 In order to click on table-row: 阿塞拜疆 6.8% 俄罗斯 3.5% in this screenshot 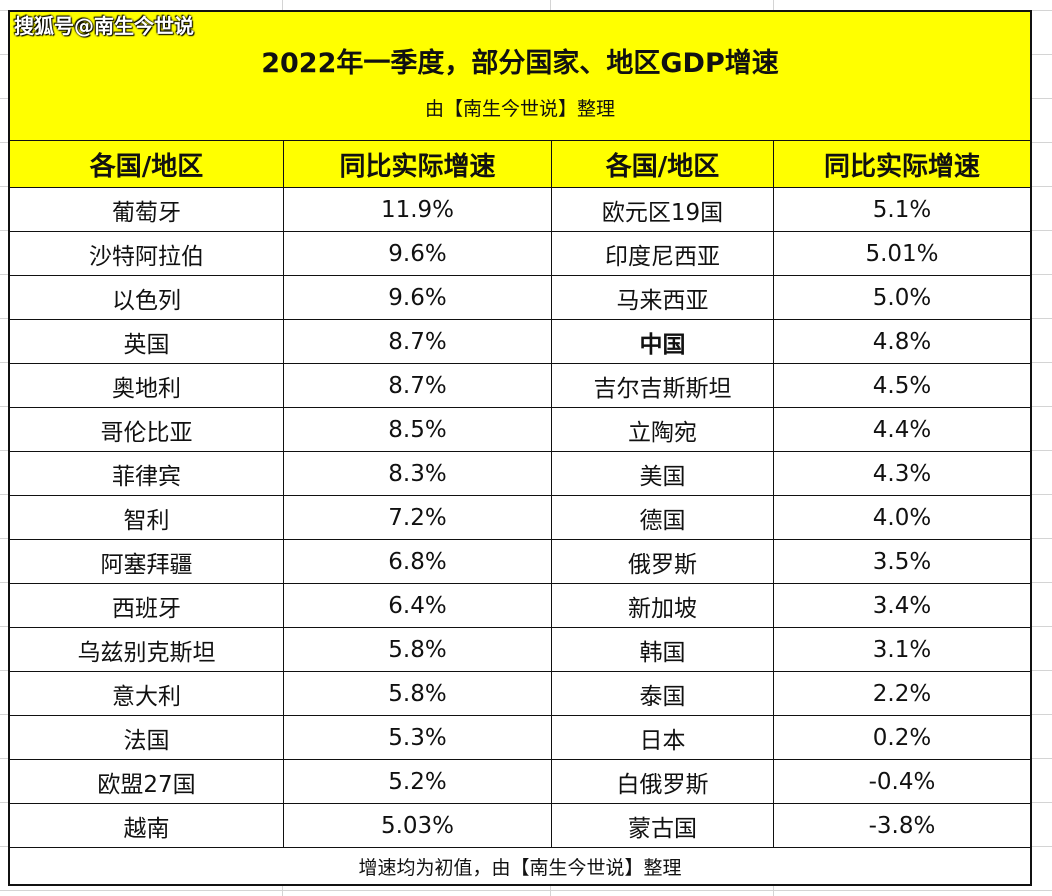, I will do `click(520, 562)`.